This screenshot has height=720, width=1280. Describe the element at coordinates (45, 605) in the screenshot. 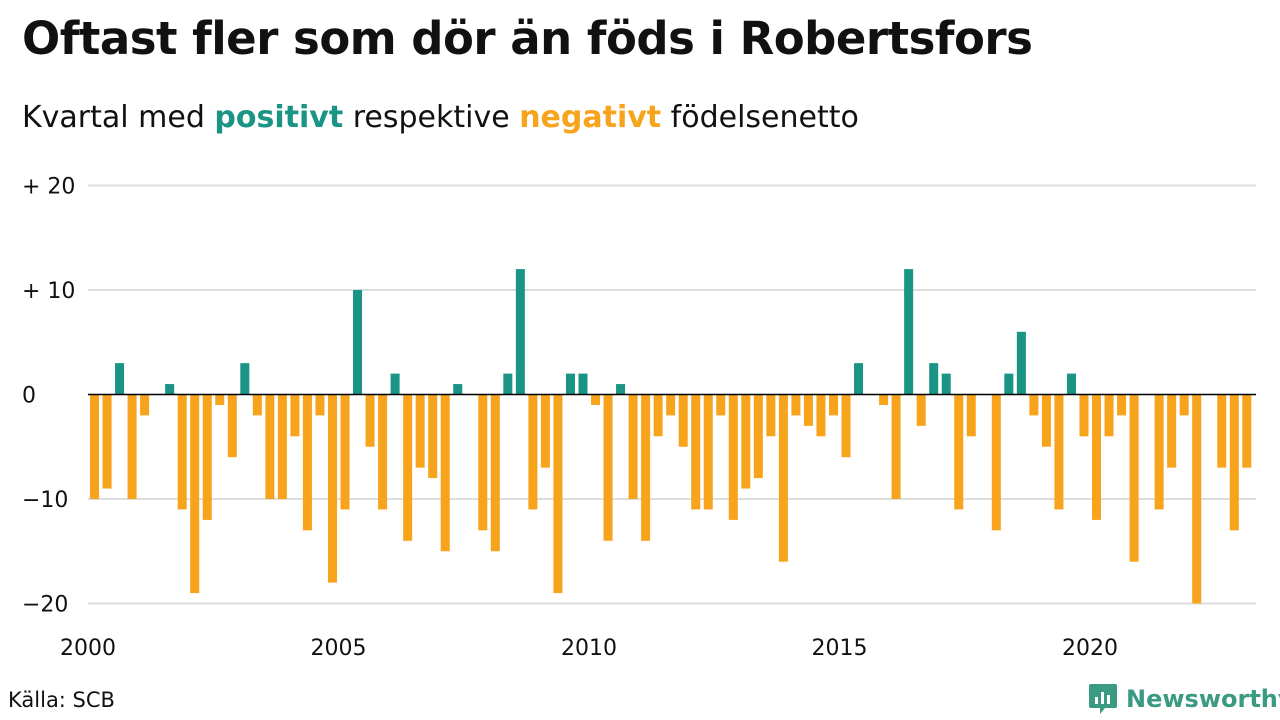

I see `y-tick-label: −20` at that location.